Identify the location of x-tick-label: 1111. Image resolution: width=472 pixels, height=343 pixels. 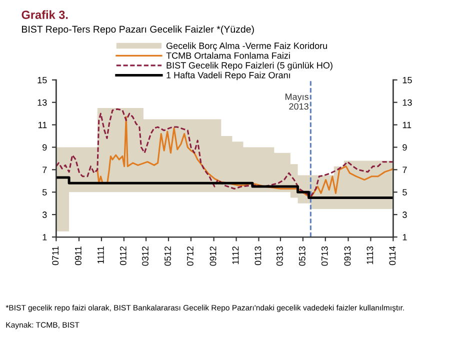
(101, 255).